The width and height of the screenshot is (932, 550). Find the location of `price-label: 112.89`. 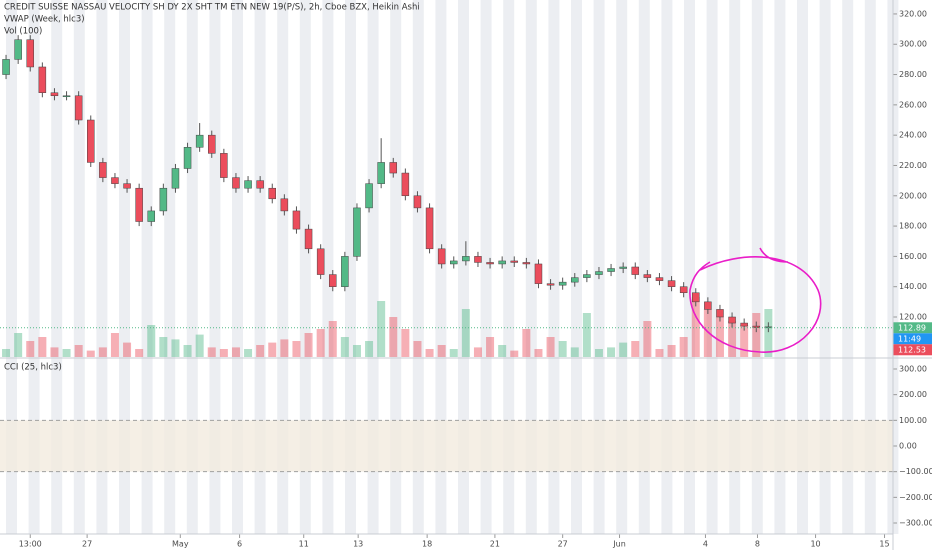

price-label: 112.89 is located at coordinates (912, 327).